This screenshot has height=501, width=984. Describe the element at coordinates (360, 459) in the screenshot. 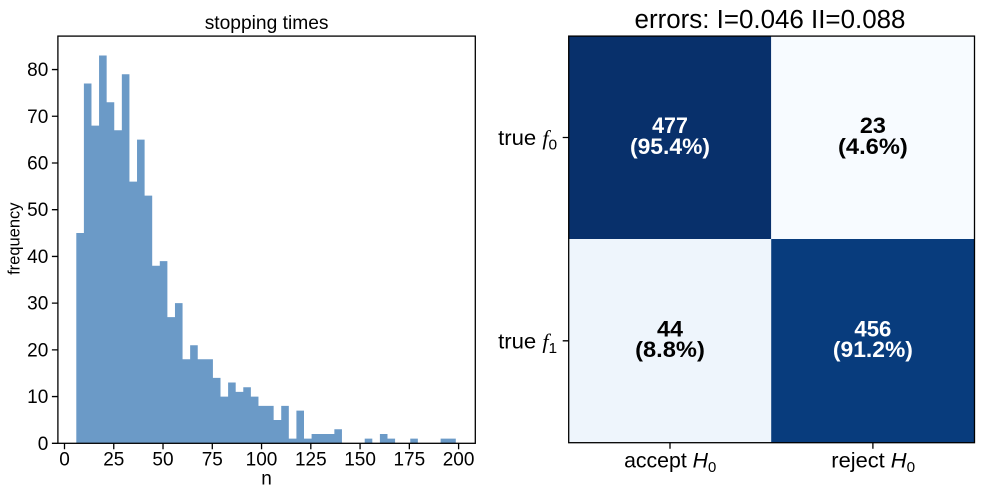

I see `svg-text: 150` at that location.